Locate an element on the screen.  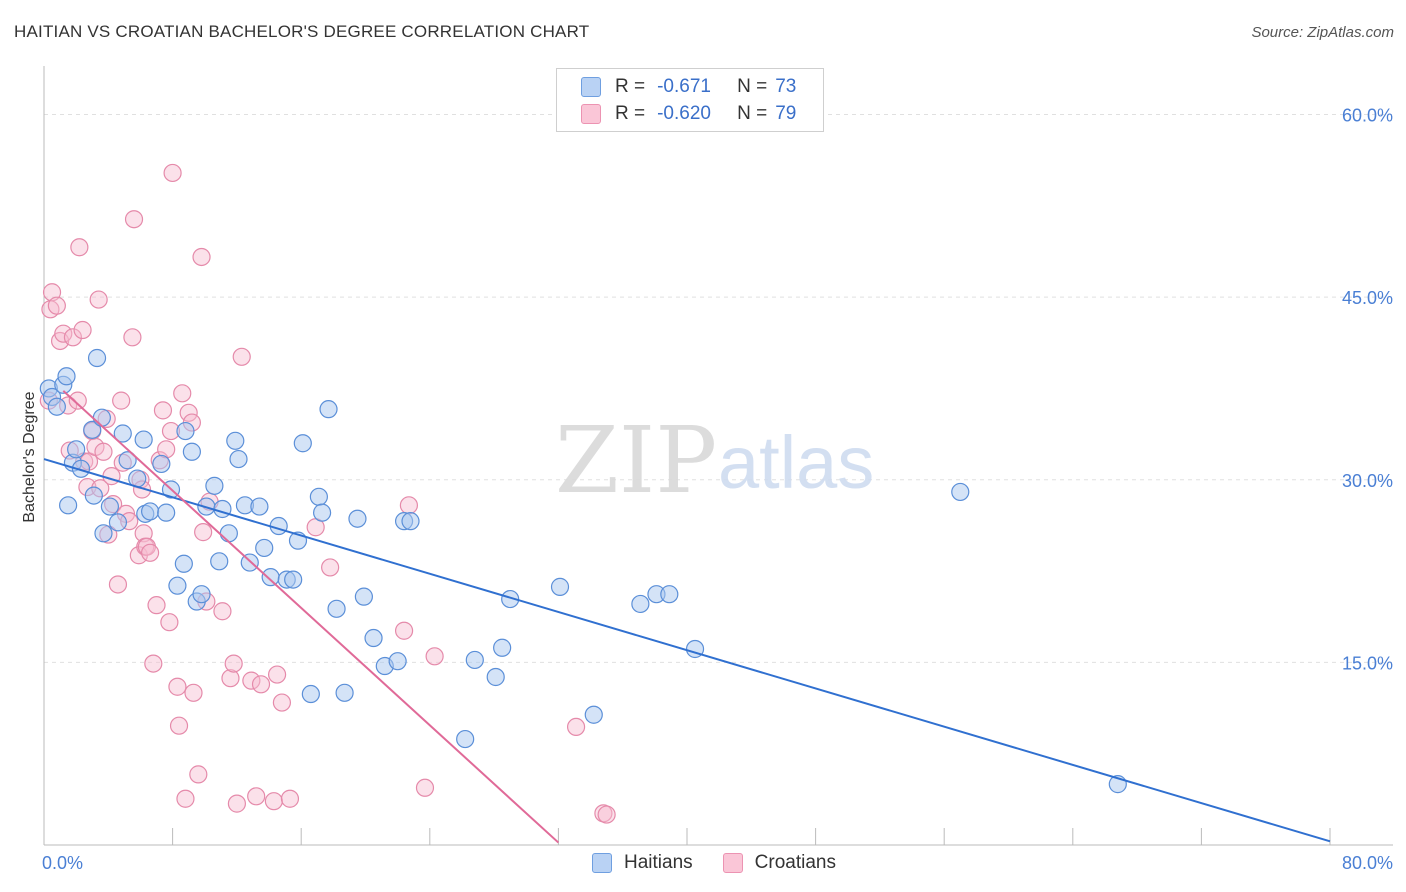
legend-label-croatians: Croatians is located at coordinates (795, 862).